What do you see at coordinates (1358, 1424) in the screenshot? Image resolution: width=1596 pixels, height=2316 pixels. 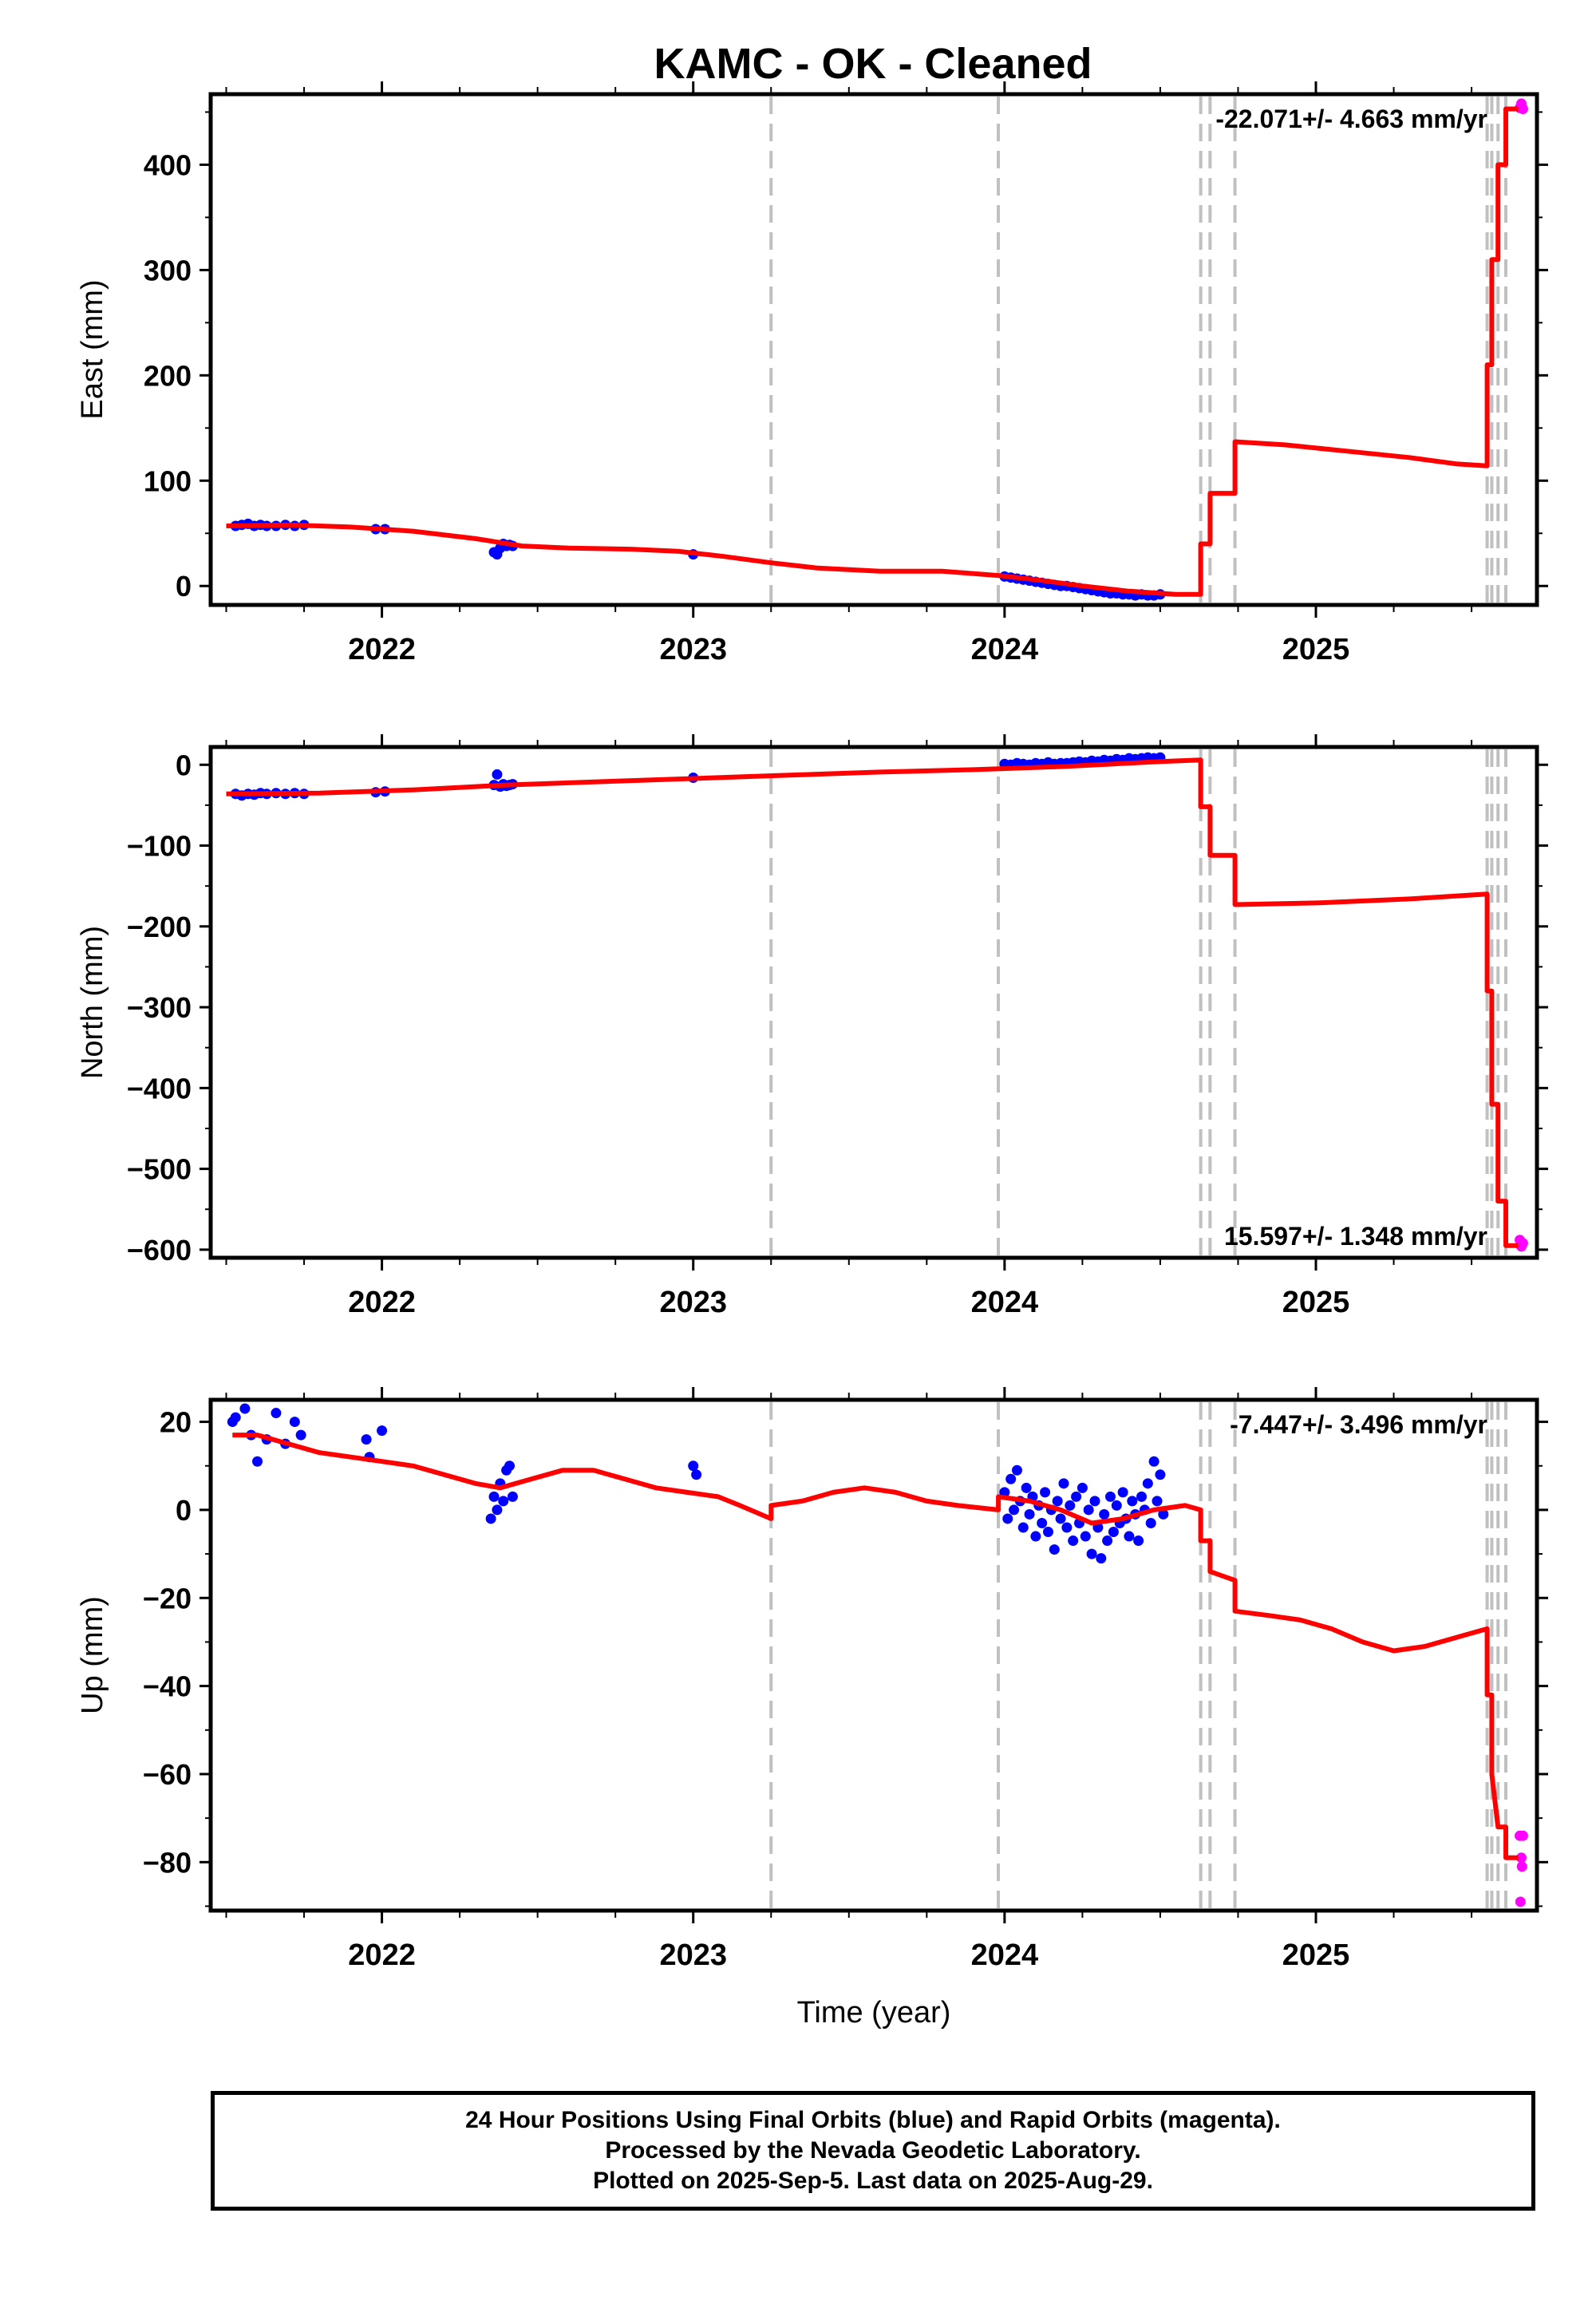 I see `rate-label: -7.447+/- 3.496 mm/yr` at bounding box center [1358, 1424].